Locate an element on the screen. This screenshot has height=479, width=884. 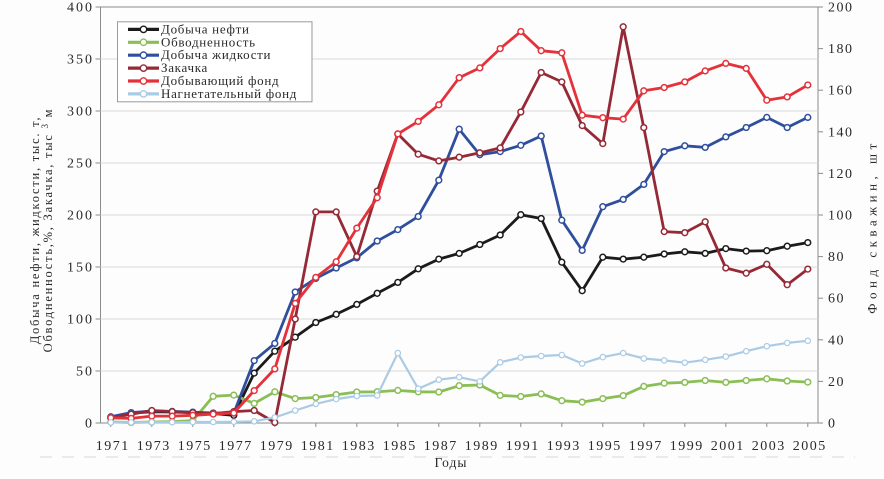
svg-text: 2005 is located at coordinates (810, 446).